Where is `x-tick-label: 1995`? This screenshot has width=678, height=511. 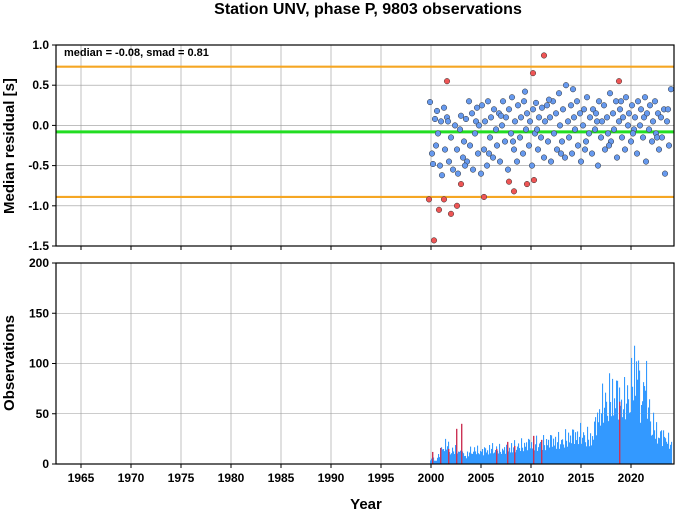 x-tick-label: 1995 is located at coordinates (381, 478).